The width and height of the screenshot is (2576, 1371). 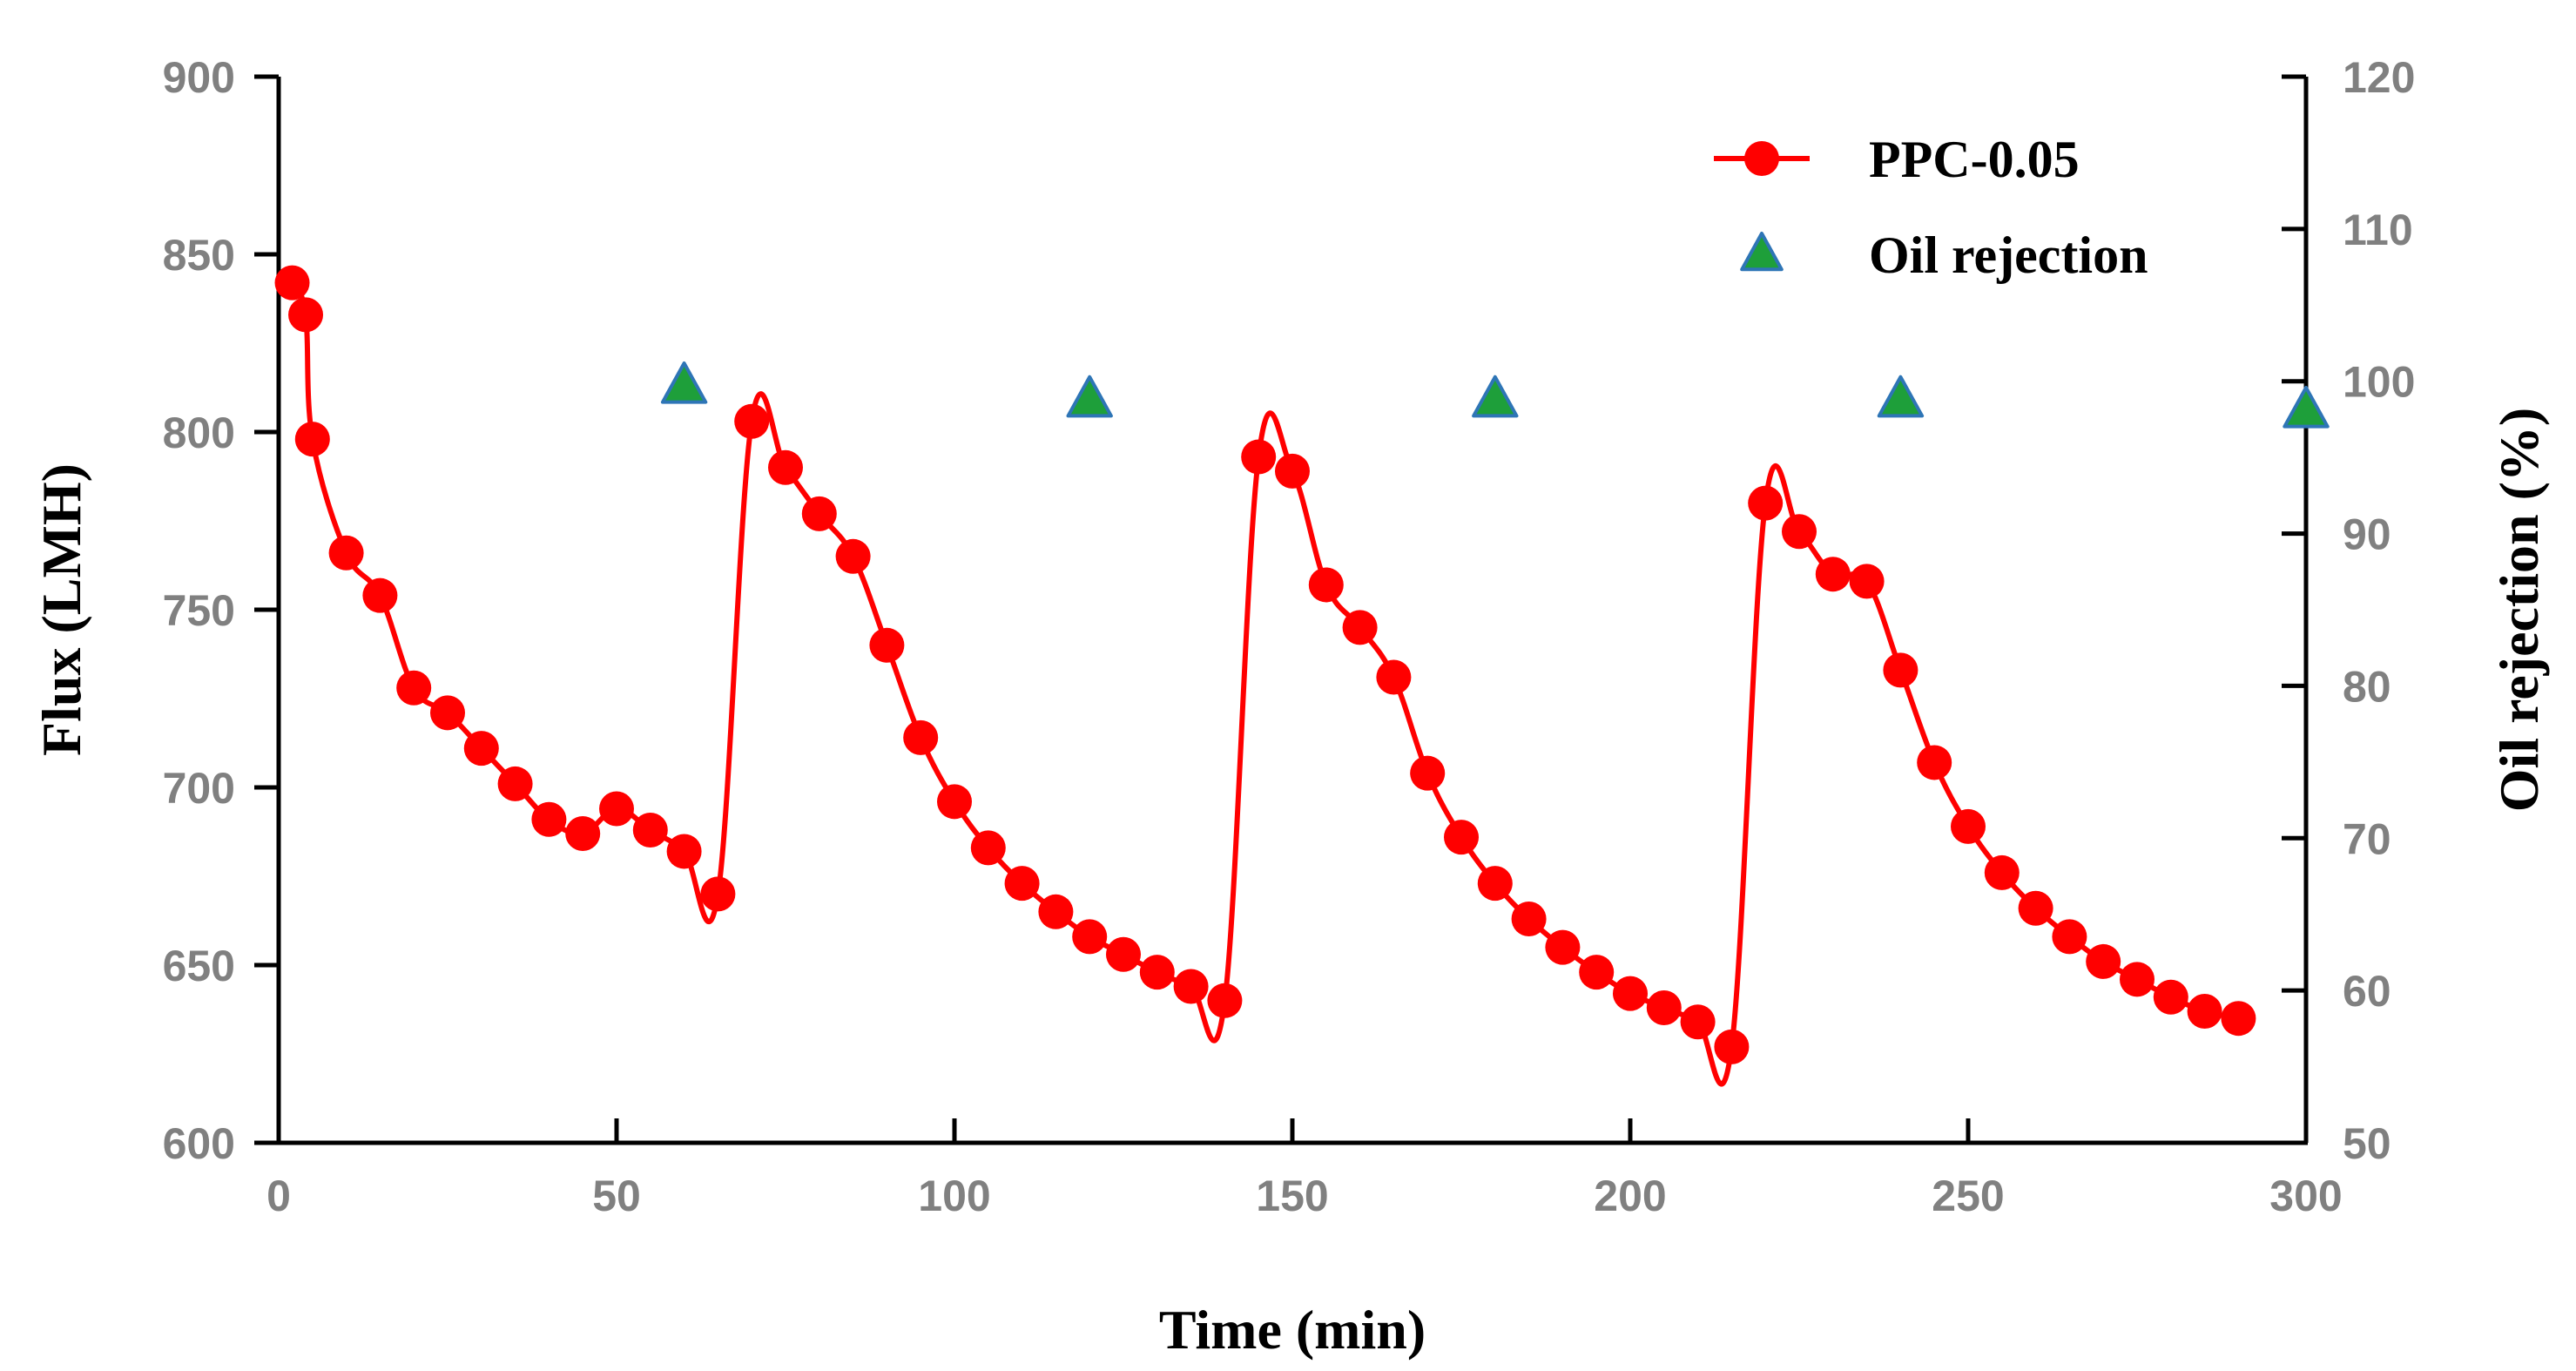 I want to click on y2-tick-label: 60, so click(x=2367, y=991).